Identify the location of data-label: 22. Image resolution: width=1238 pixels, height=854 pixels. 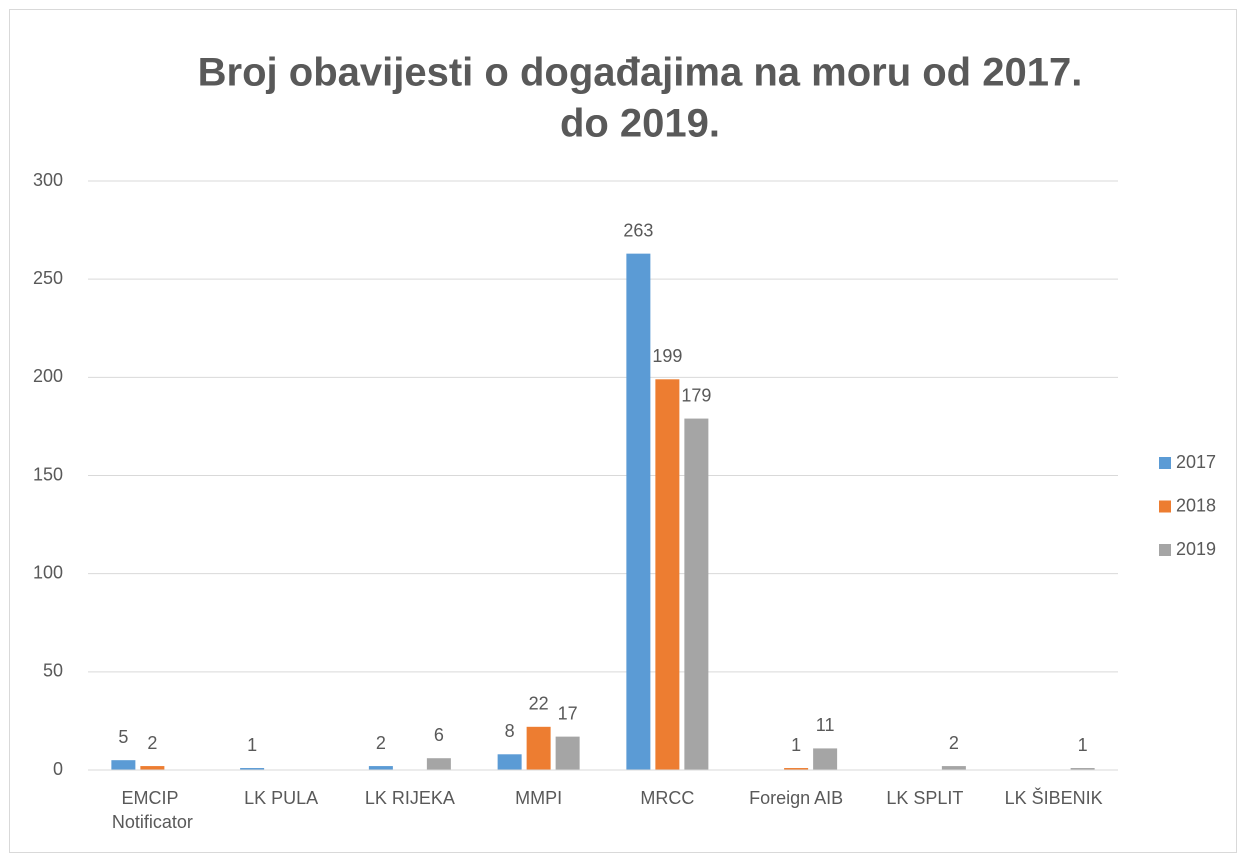
(539, 704).